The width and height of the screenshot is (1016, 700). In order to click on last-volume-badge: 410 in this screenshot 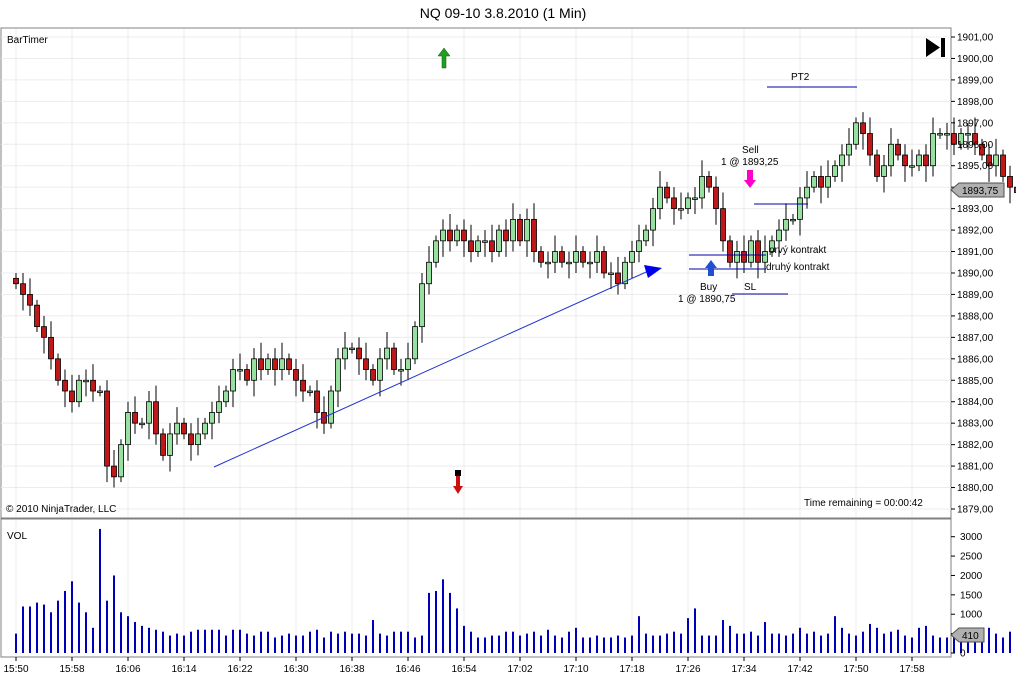, I will do `click(967, 635)`.